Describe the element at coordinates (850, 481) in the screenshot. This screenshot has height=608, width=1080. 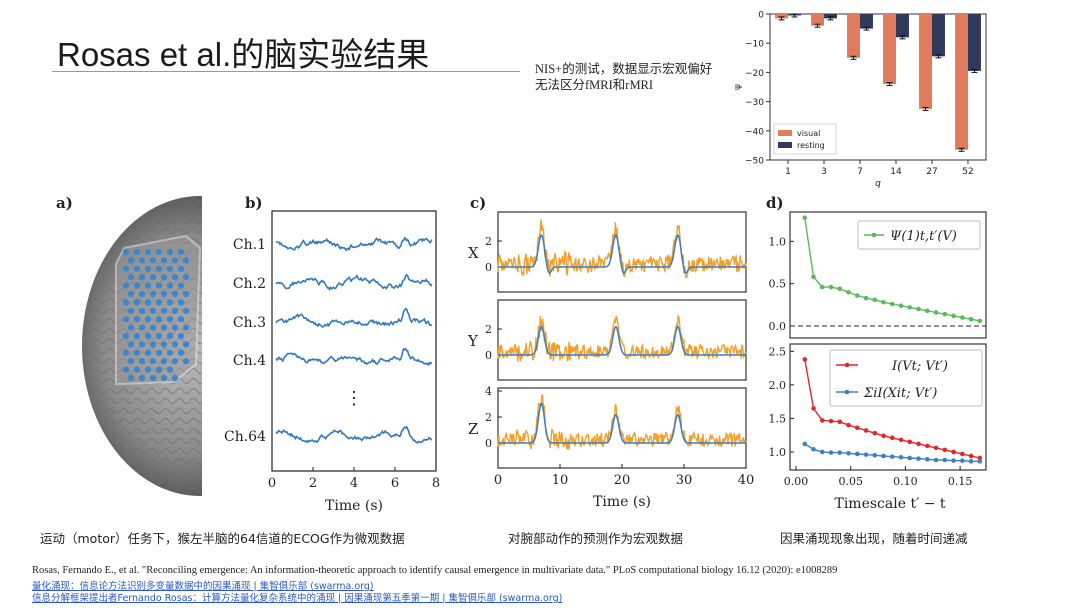
I see `panel-d-xtick: 0.05` at that location.